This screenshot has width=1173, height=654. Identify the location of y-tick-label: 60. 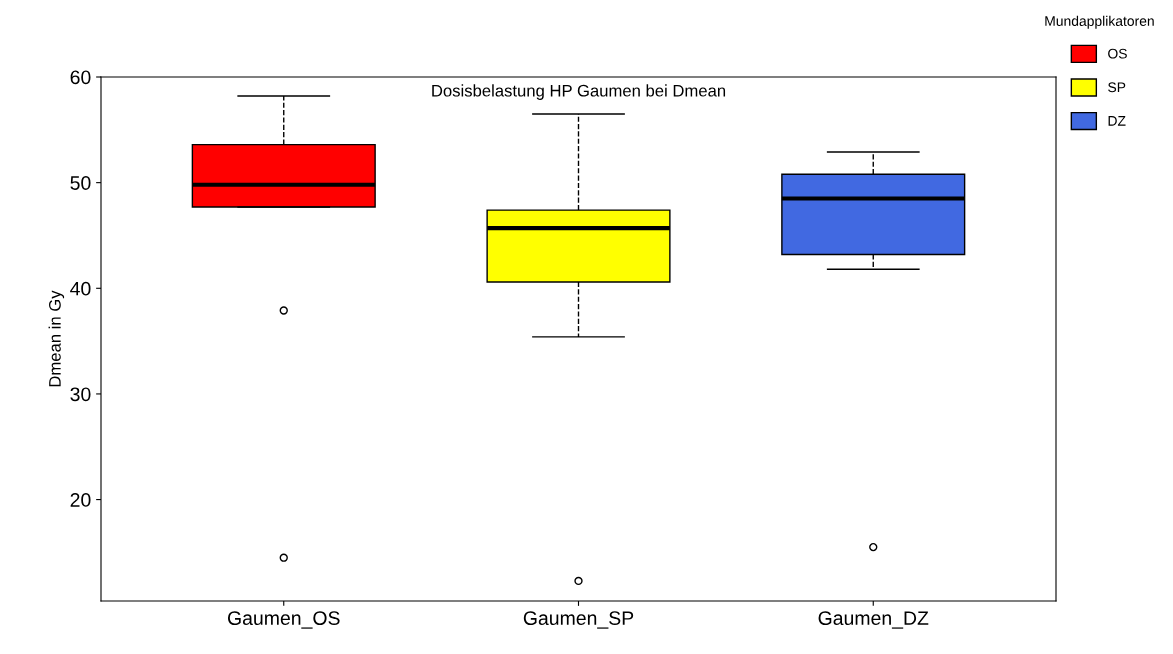
(80, 77).